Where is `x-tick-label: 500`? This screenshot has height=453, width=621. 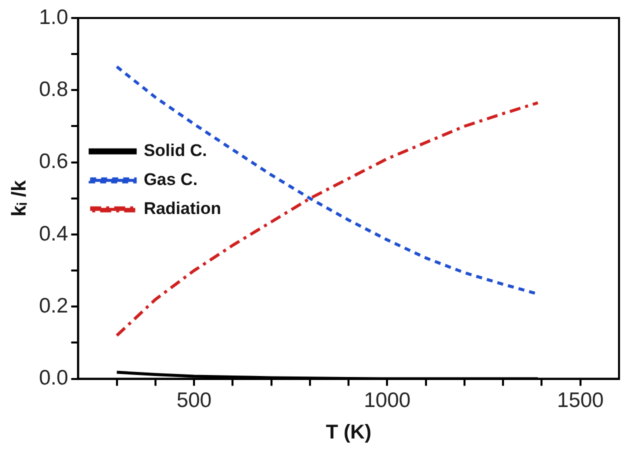 x-tick-label: 500 is located at coordinates (194, 400).